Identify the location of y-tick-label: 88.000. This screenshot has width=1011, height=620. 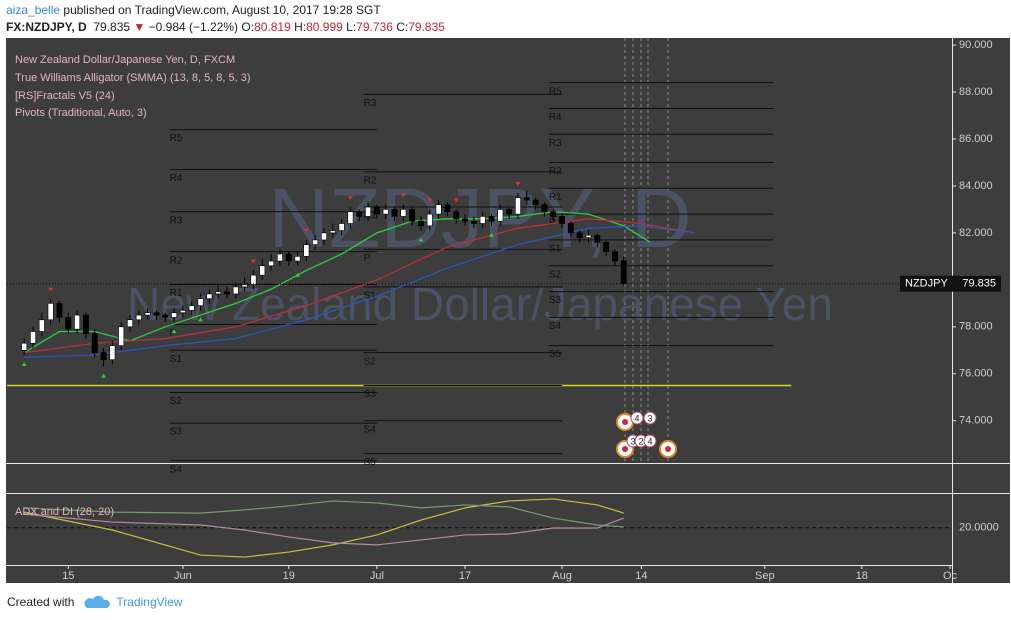
(976, 92).